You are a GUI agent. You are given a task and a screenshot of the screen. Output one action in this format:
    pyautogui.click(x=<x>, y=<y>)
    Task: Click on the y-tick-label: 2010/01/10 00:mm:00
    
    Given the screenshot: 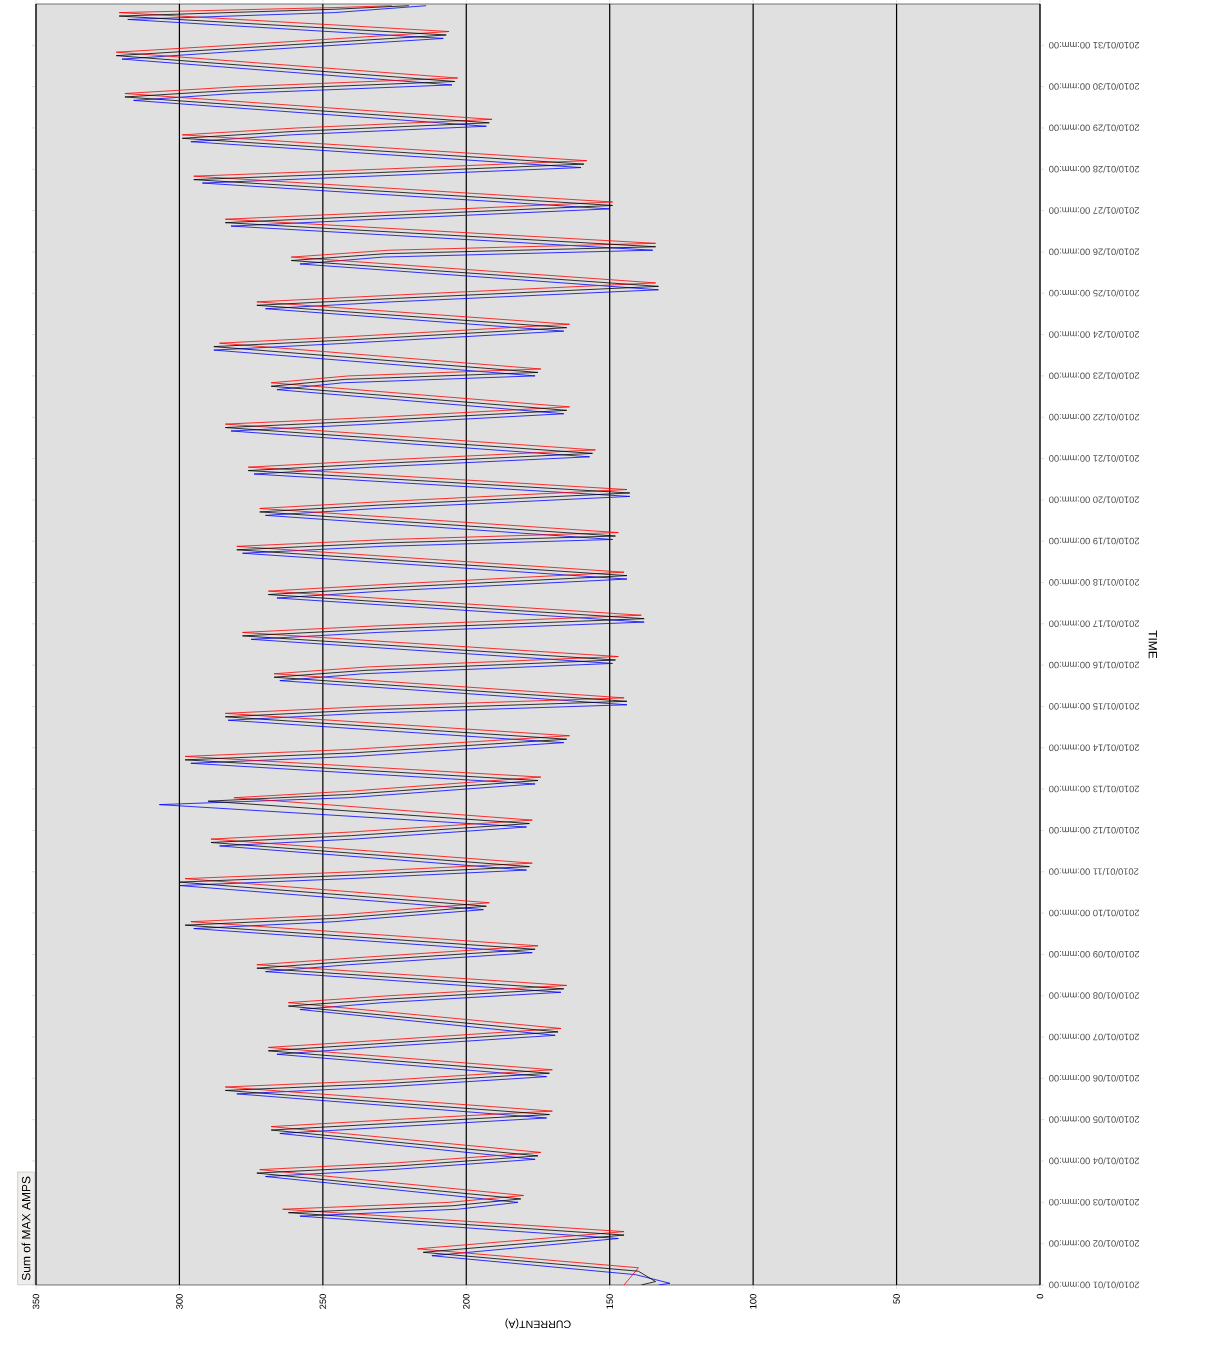 What is the action you would take?
    pyautogui.click(x=1094, y=913)
    